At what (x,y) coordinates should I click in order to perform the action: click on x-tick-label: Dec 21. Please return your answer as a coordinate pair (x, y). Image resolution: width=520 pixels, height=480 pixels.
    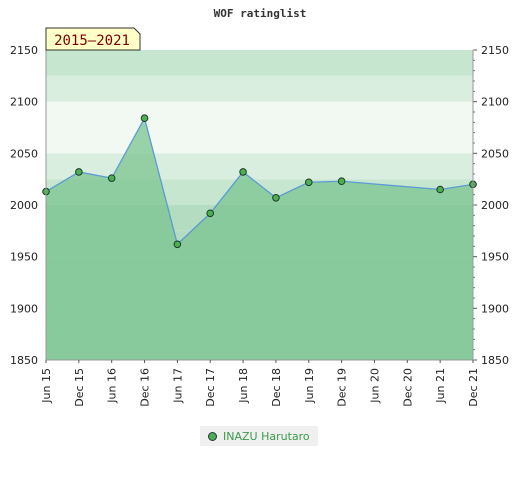
    Looking at the image, I should click on (473, 387).